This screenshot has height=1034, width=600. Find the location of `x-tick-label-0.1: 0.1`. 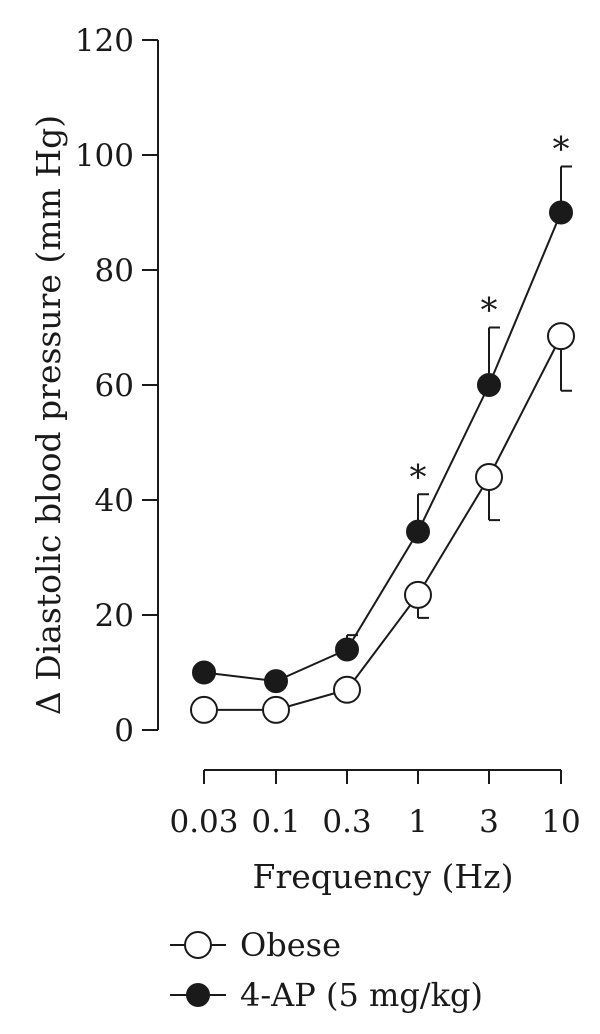

x-tick-label-0.1: 0.1 is located at coordinates (275, 822).